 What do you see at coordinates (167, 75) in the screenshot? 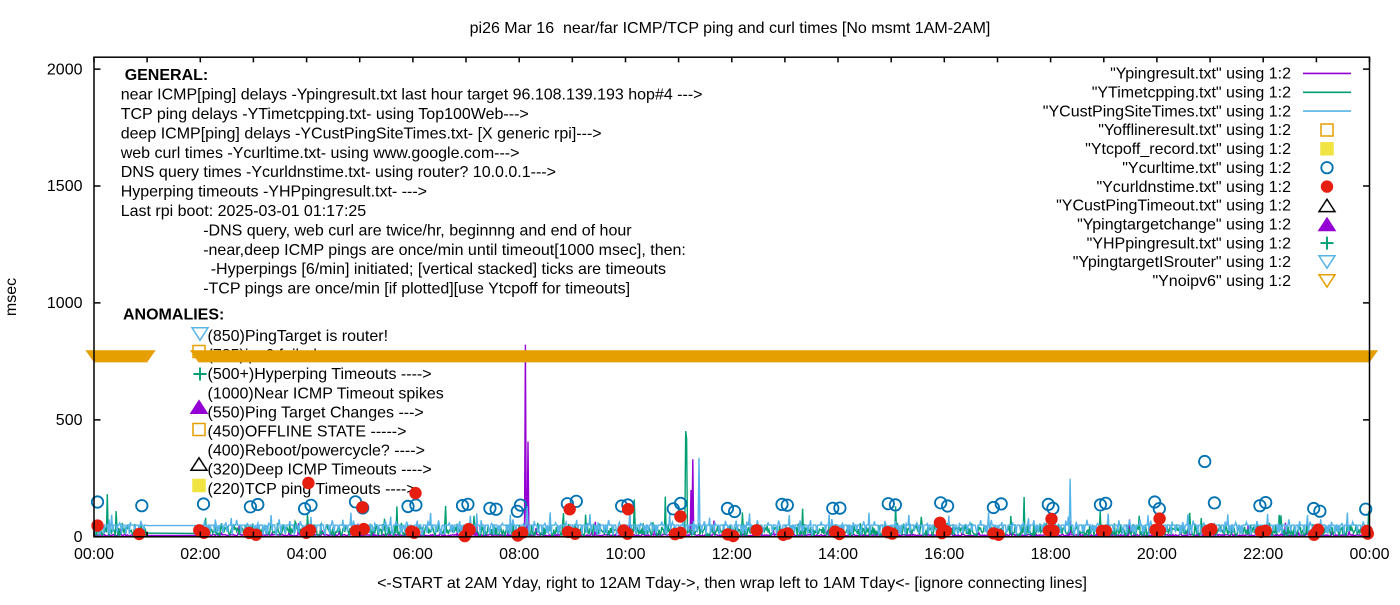
I see `svg-text: GENERAL:` at bounding box center [167, 75].